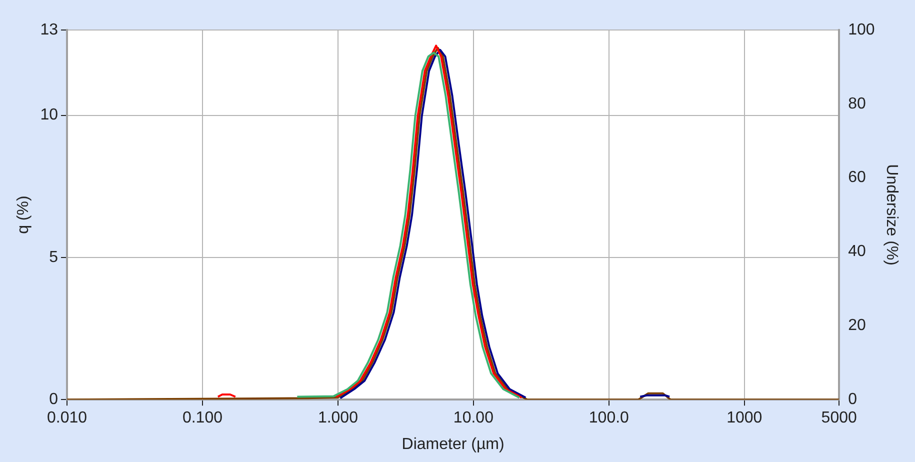 The height and width of the screenshot is (462, 915). Describe the element at coordinates (857, 325) in the screenshot. I see `y2-tick-label: 20` at that location.